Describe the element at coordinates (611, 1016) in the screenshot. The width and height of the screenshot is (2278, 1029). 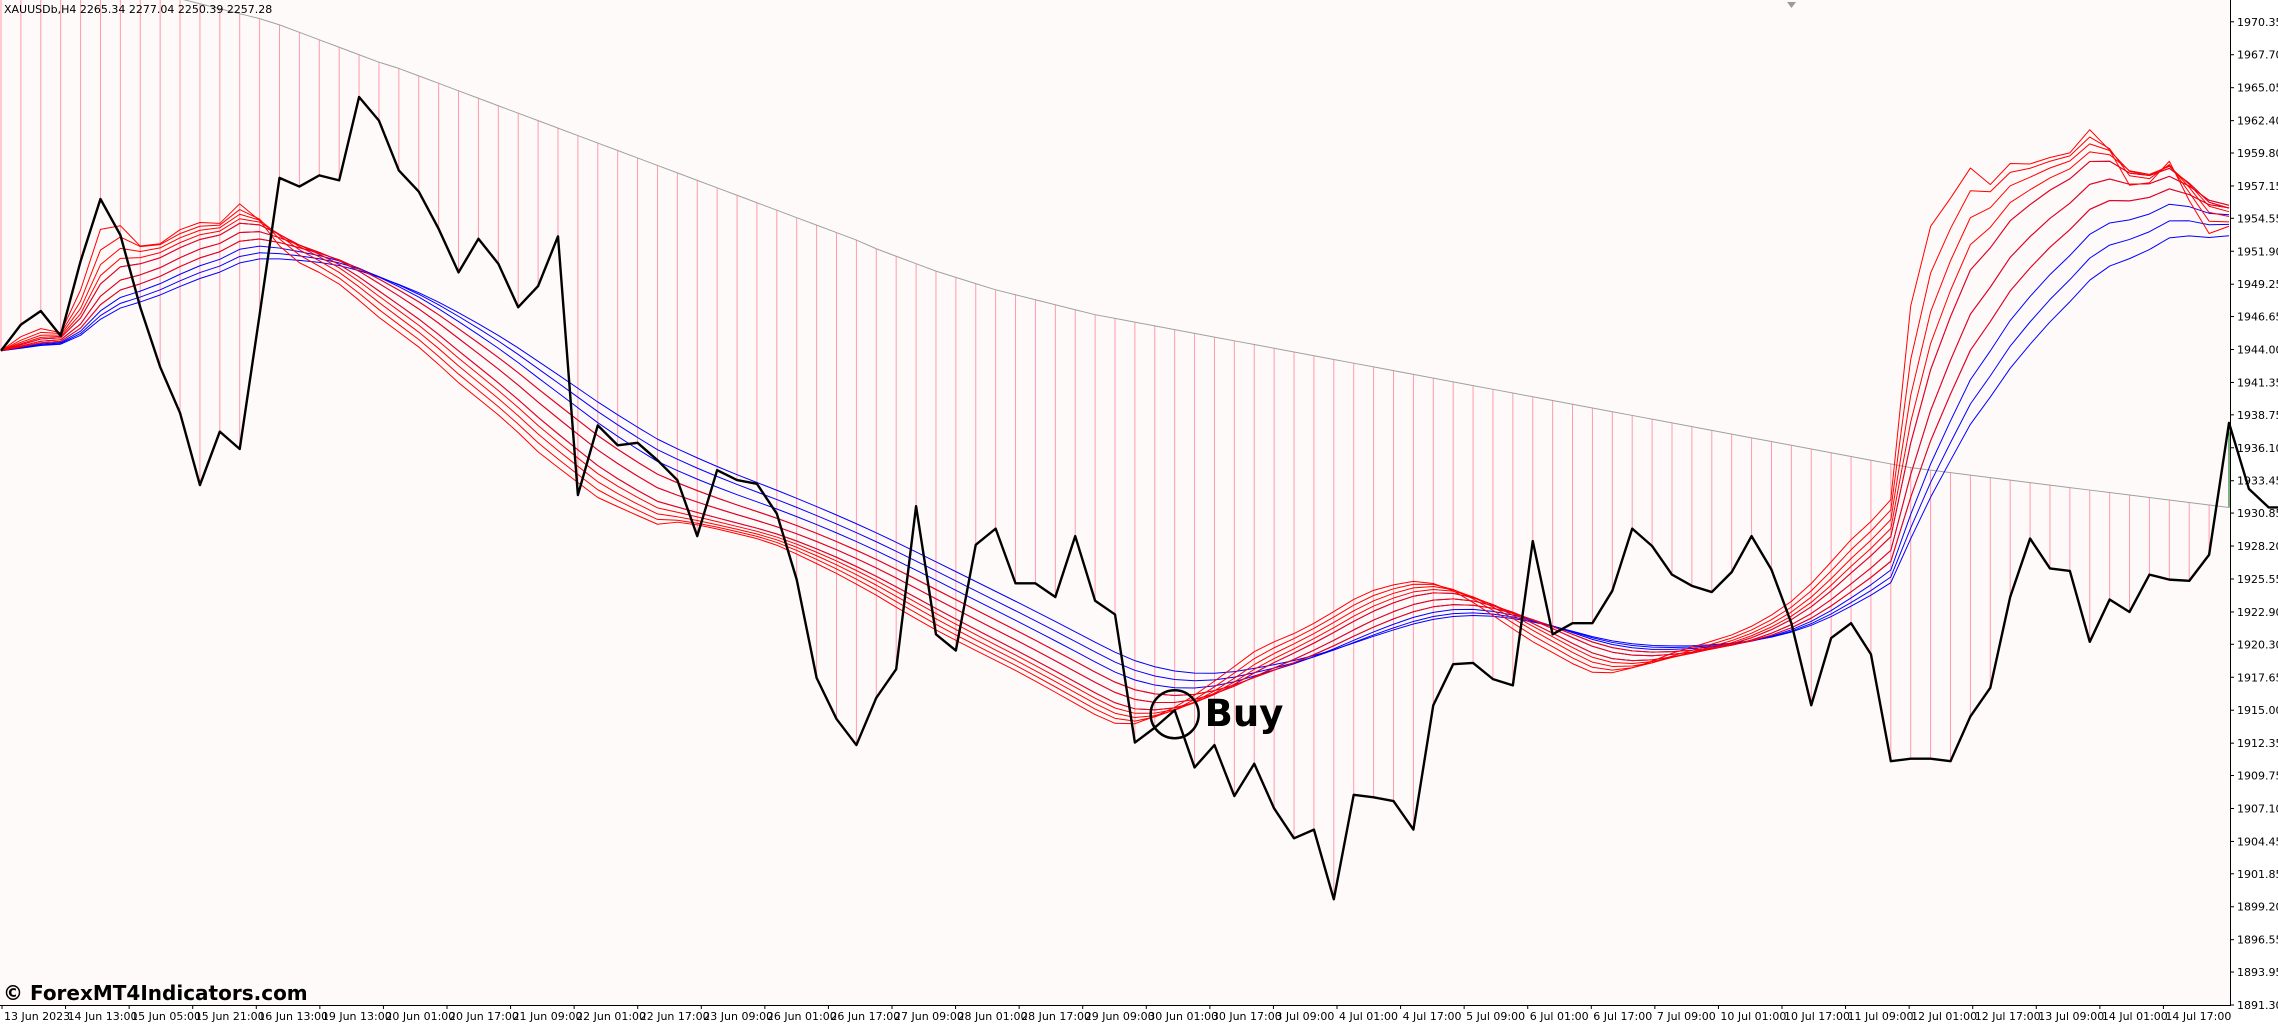
I see `x-tick-label: 22 Jun 01:00` at that location.